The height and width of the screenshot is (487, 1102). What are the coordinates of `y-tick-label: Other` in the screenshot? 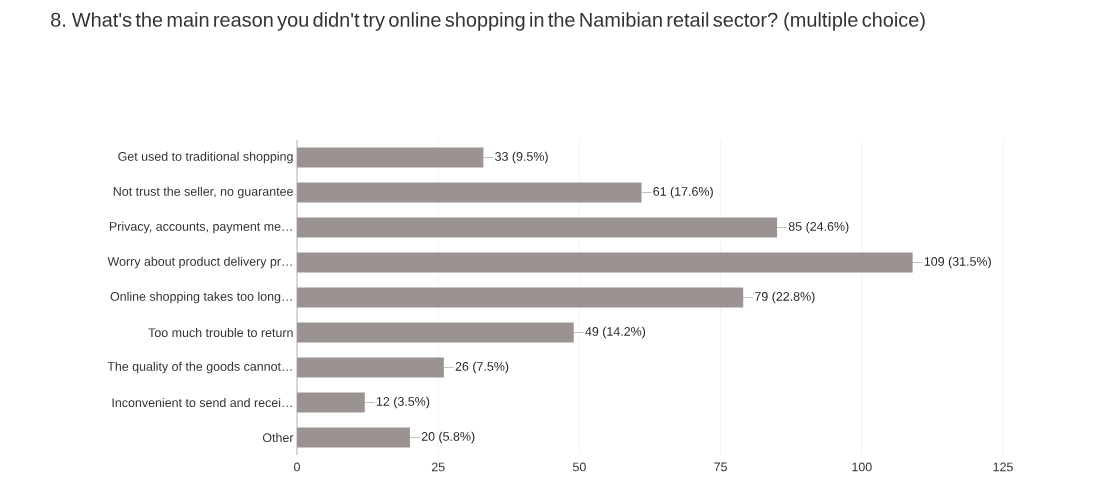 It's located at (278, 437).